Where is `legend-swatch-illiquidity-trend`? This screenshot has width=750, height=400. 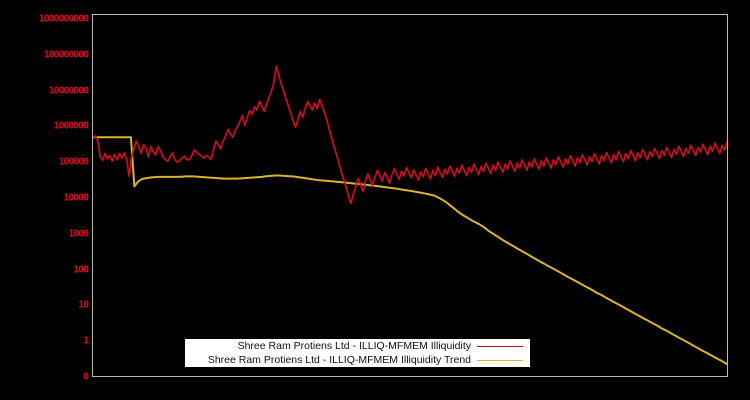 legend-swatch-illiquidity-trend is located at coordinates (500, 360).